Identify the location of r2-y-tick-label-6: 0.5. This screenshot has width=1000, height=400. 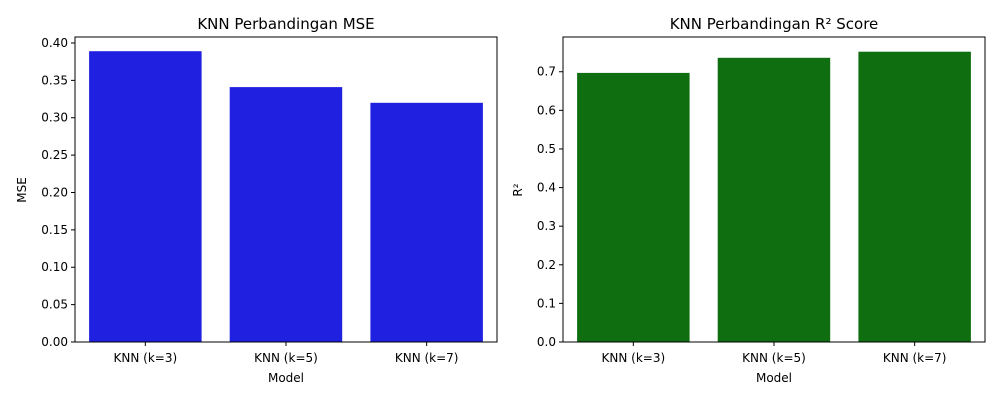
(546, 149).